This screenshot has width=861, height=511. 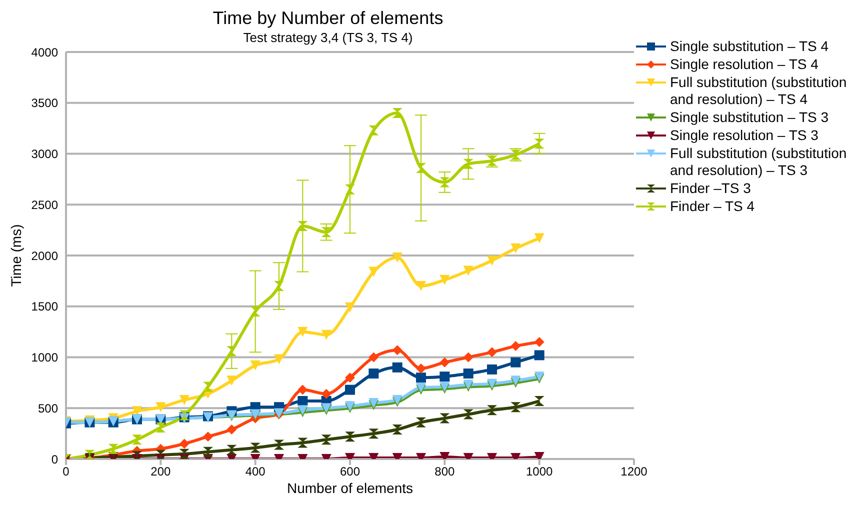 What do you see at coordinates (44, 205) in the screenshot?
I see `y-tick-label: 2500` at bounding box center [44, 205].